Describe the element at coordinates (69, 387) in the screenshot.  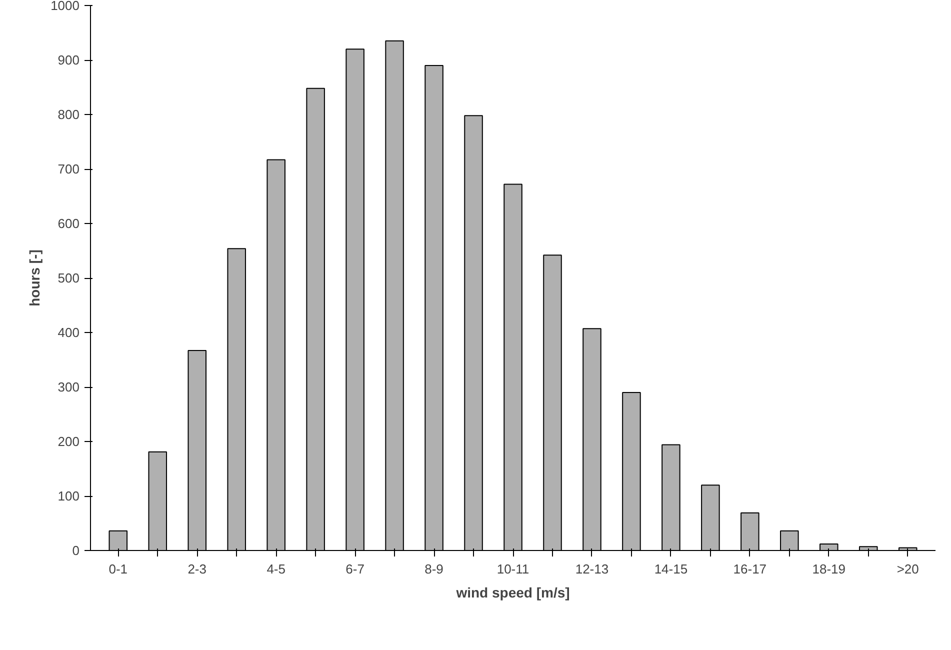
I see `y-tick-label: 300` at that location.